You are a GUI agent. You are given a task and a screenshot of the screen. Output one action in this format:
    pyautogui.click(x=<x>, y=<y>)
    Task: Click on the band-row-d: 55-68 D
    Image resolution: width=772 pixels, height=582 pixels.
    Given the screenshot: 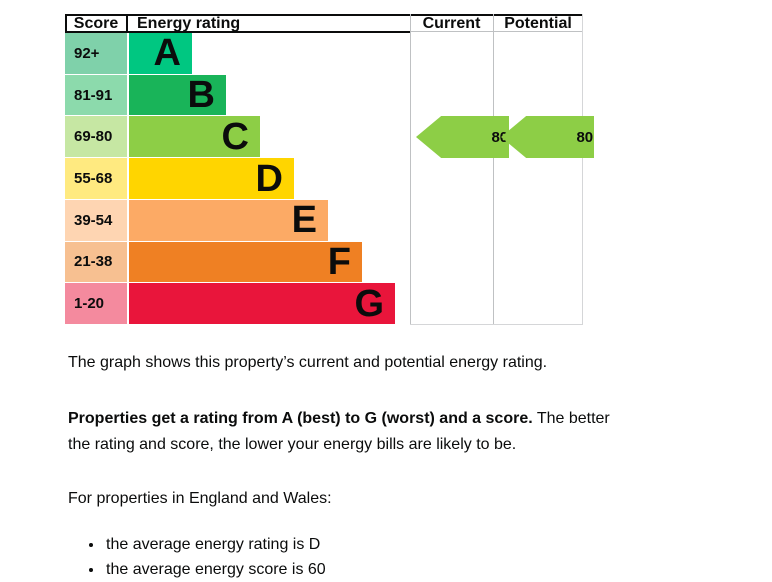 What is the action you would take?
    pyautogui.click(x=237, y=179)
    